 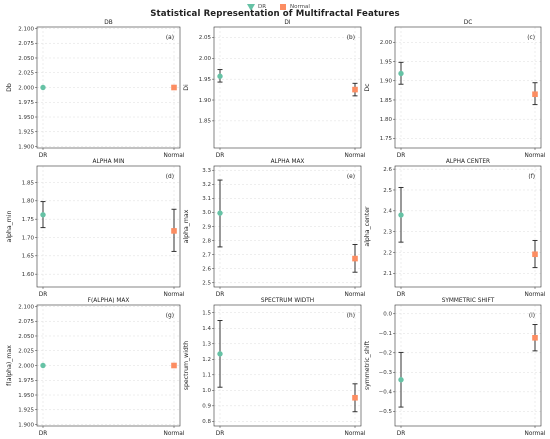 I want to click on panel-label: (c), so click(x=531, y=38).